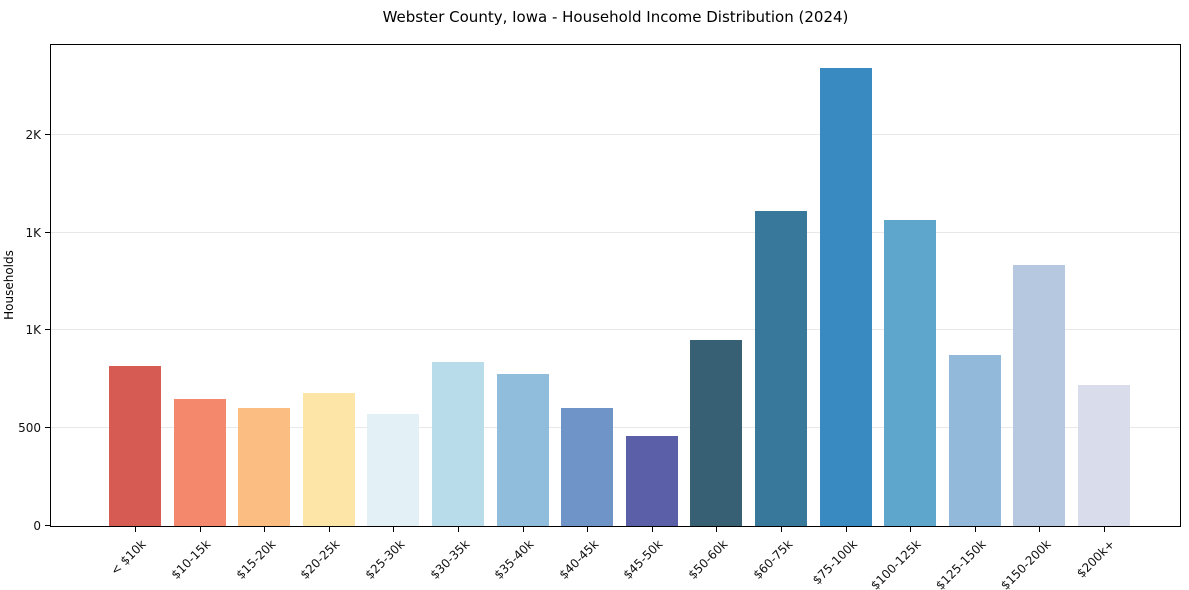  Describe the element at coordinates (393, 469) in the screenshot. I see `bar-$25-30k` at that location.